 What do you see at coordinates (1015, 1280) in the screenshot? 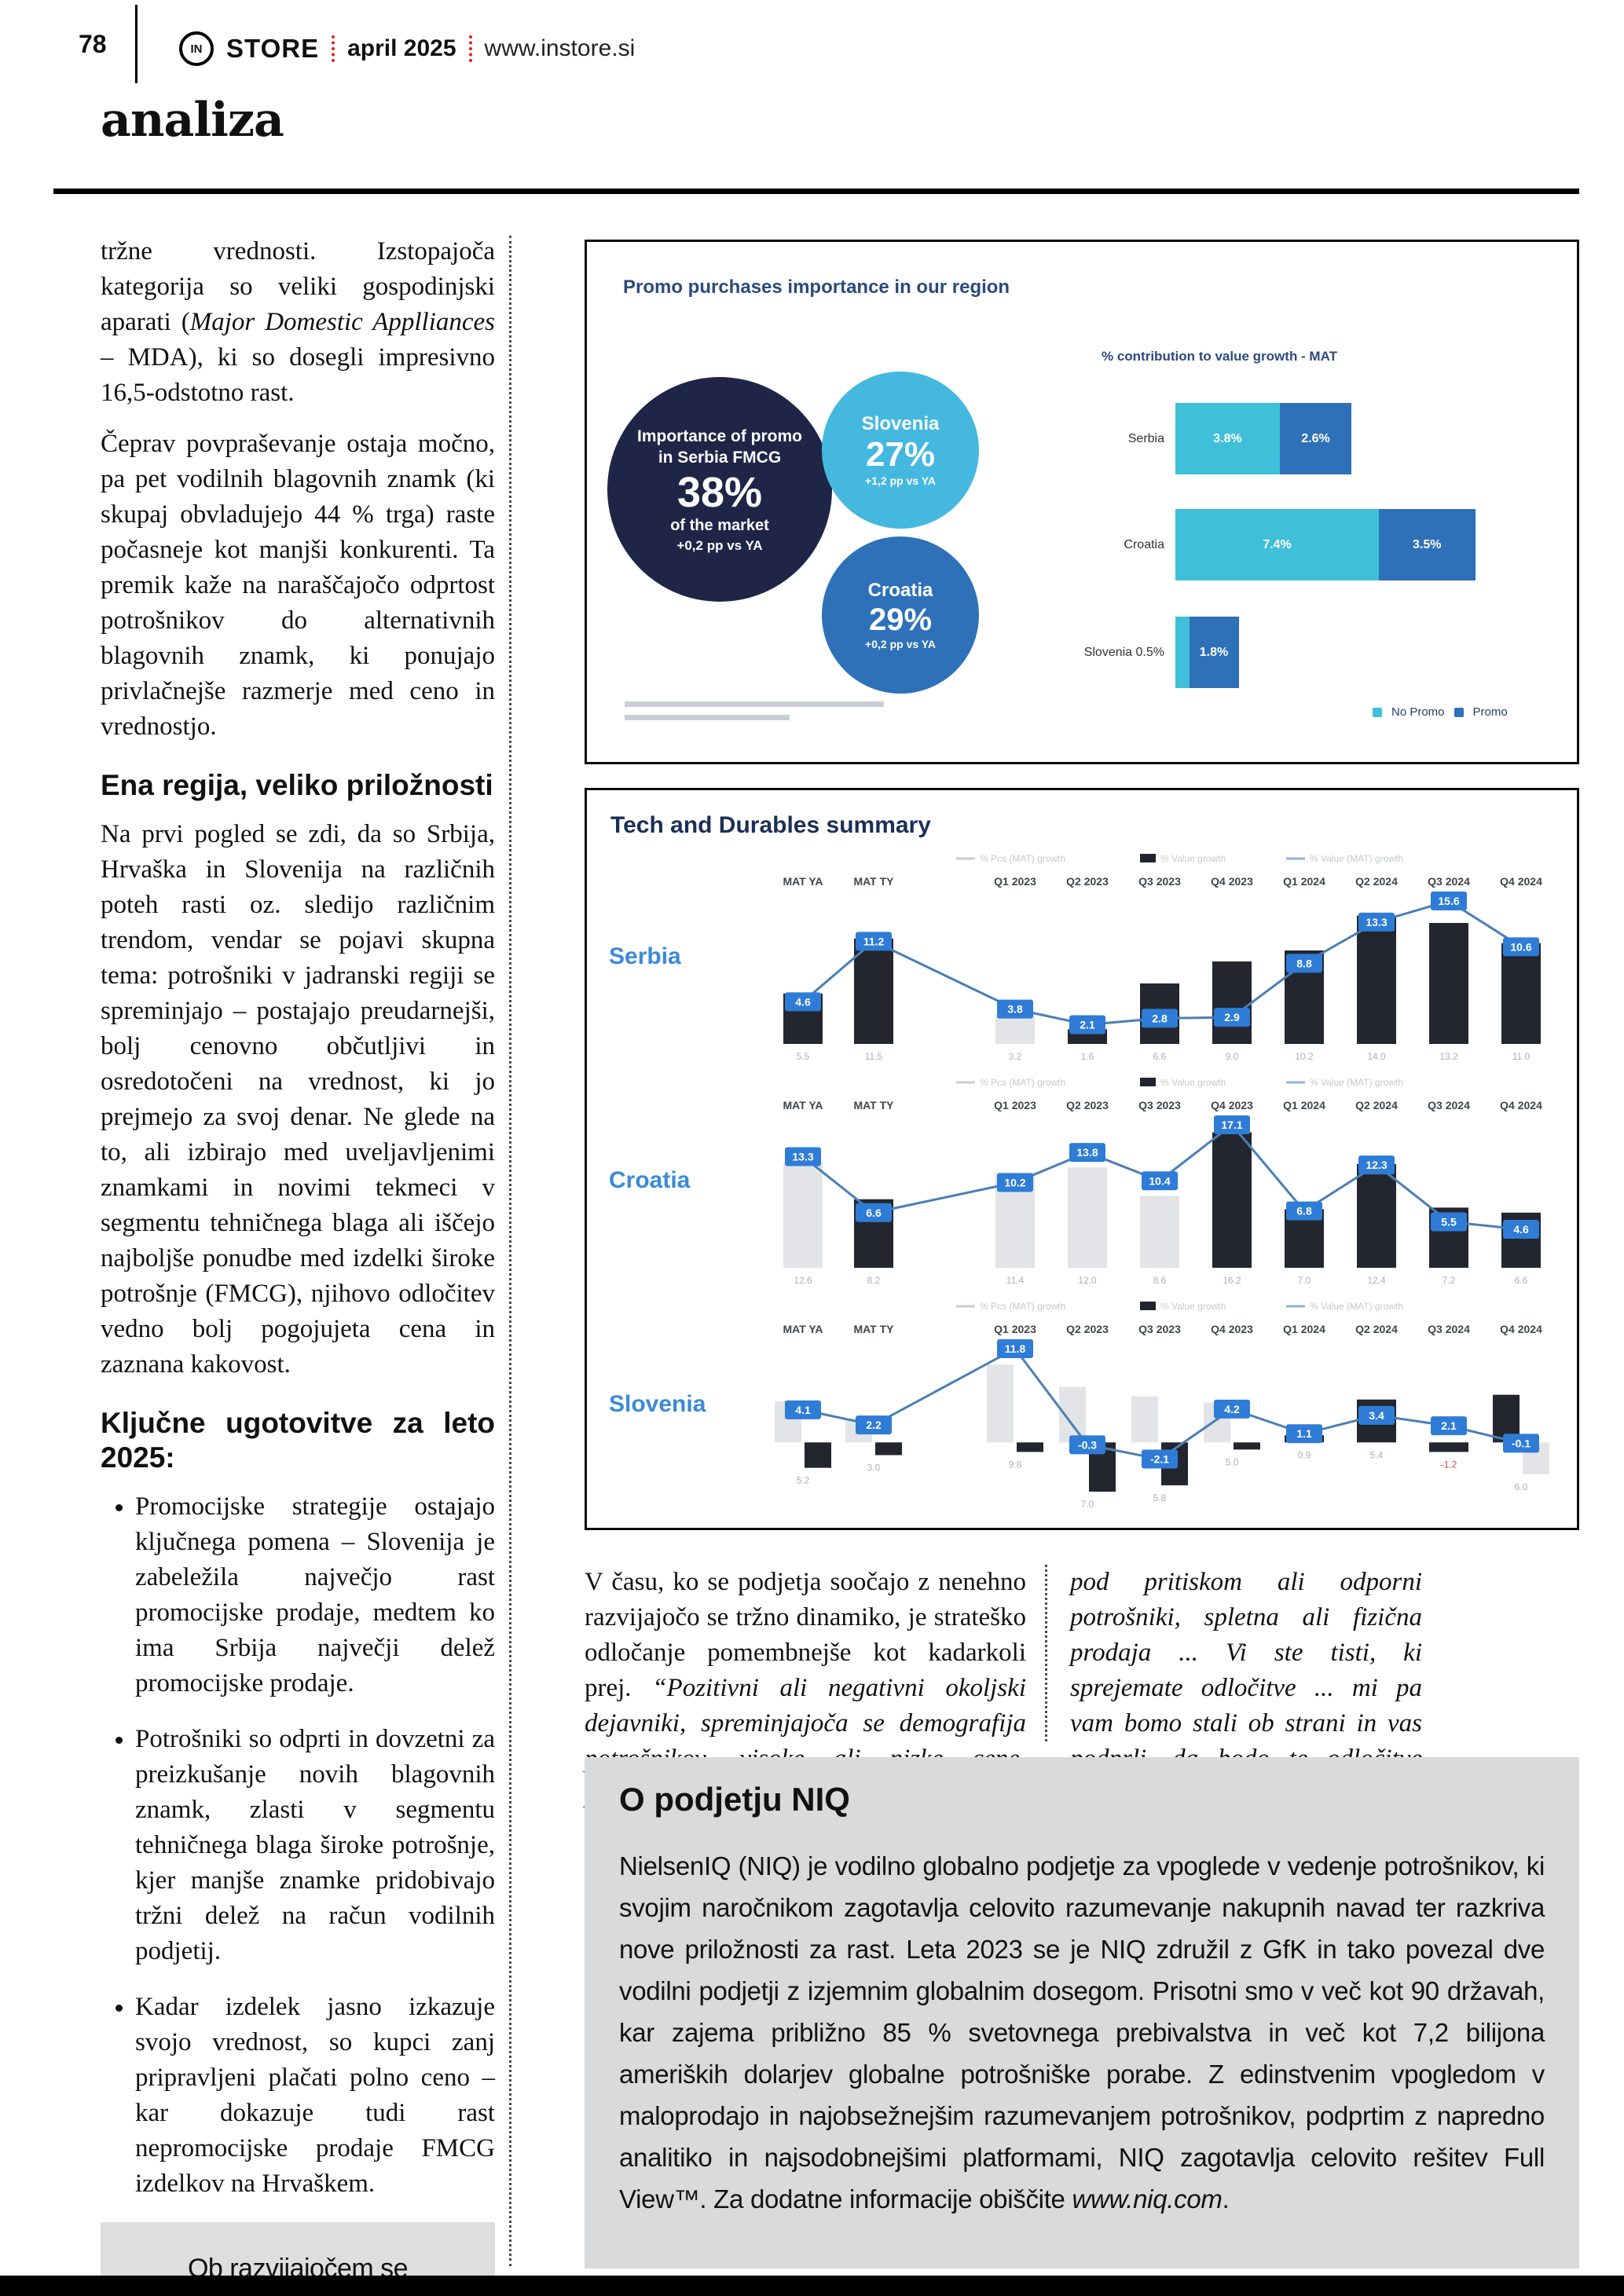
I see `svg-text: 11.4` at bounding box center [1015, 1280].